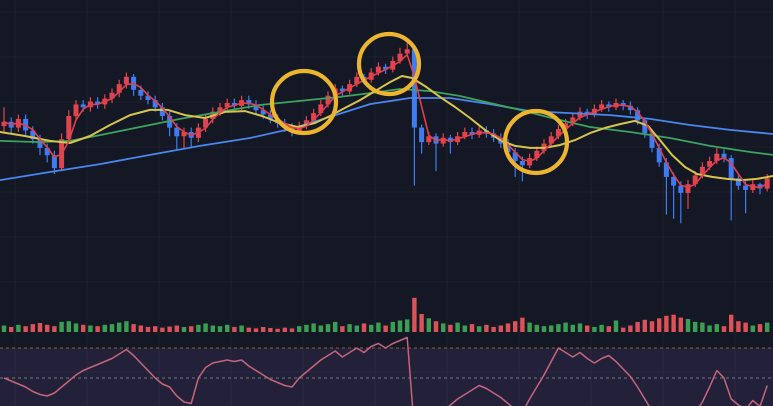 The height and width of the screenshot is (406, 773). Describe the element at coordinates (385, 314) in the screenshot. I see `volume-pane` at that location.